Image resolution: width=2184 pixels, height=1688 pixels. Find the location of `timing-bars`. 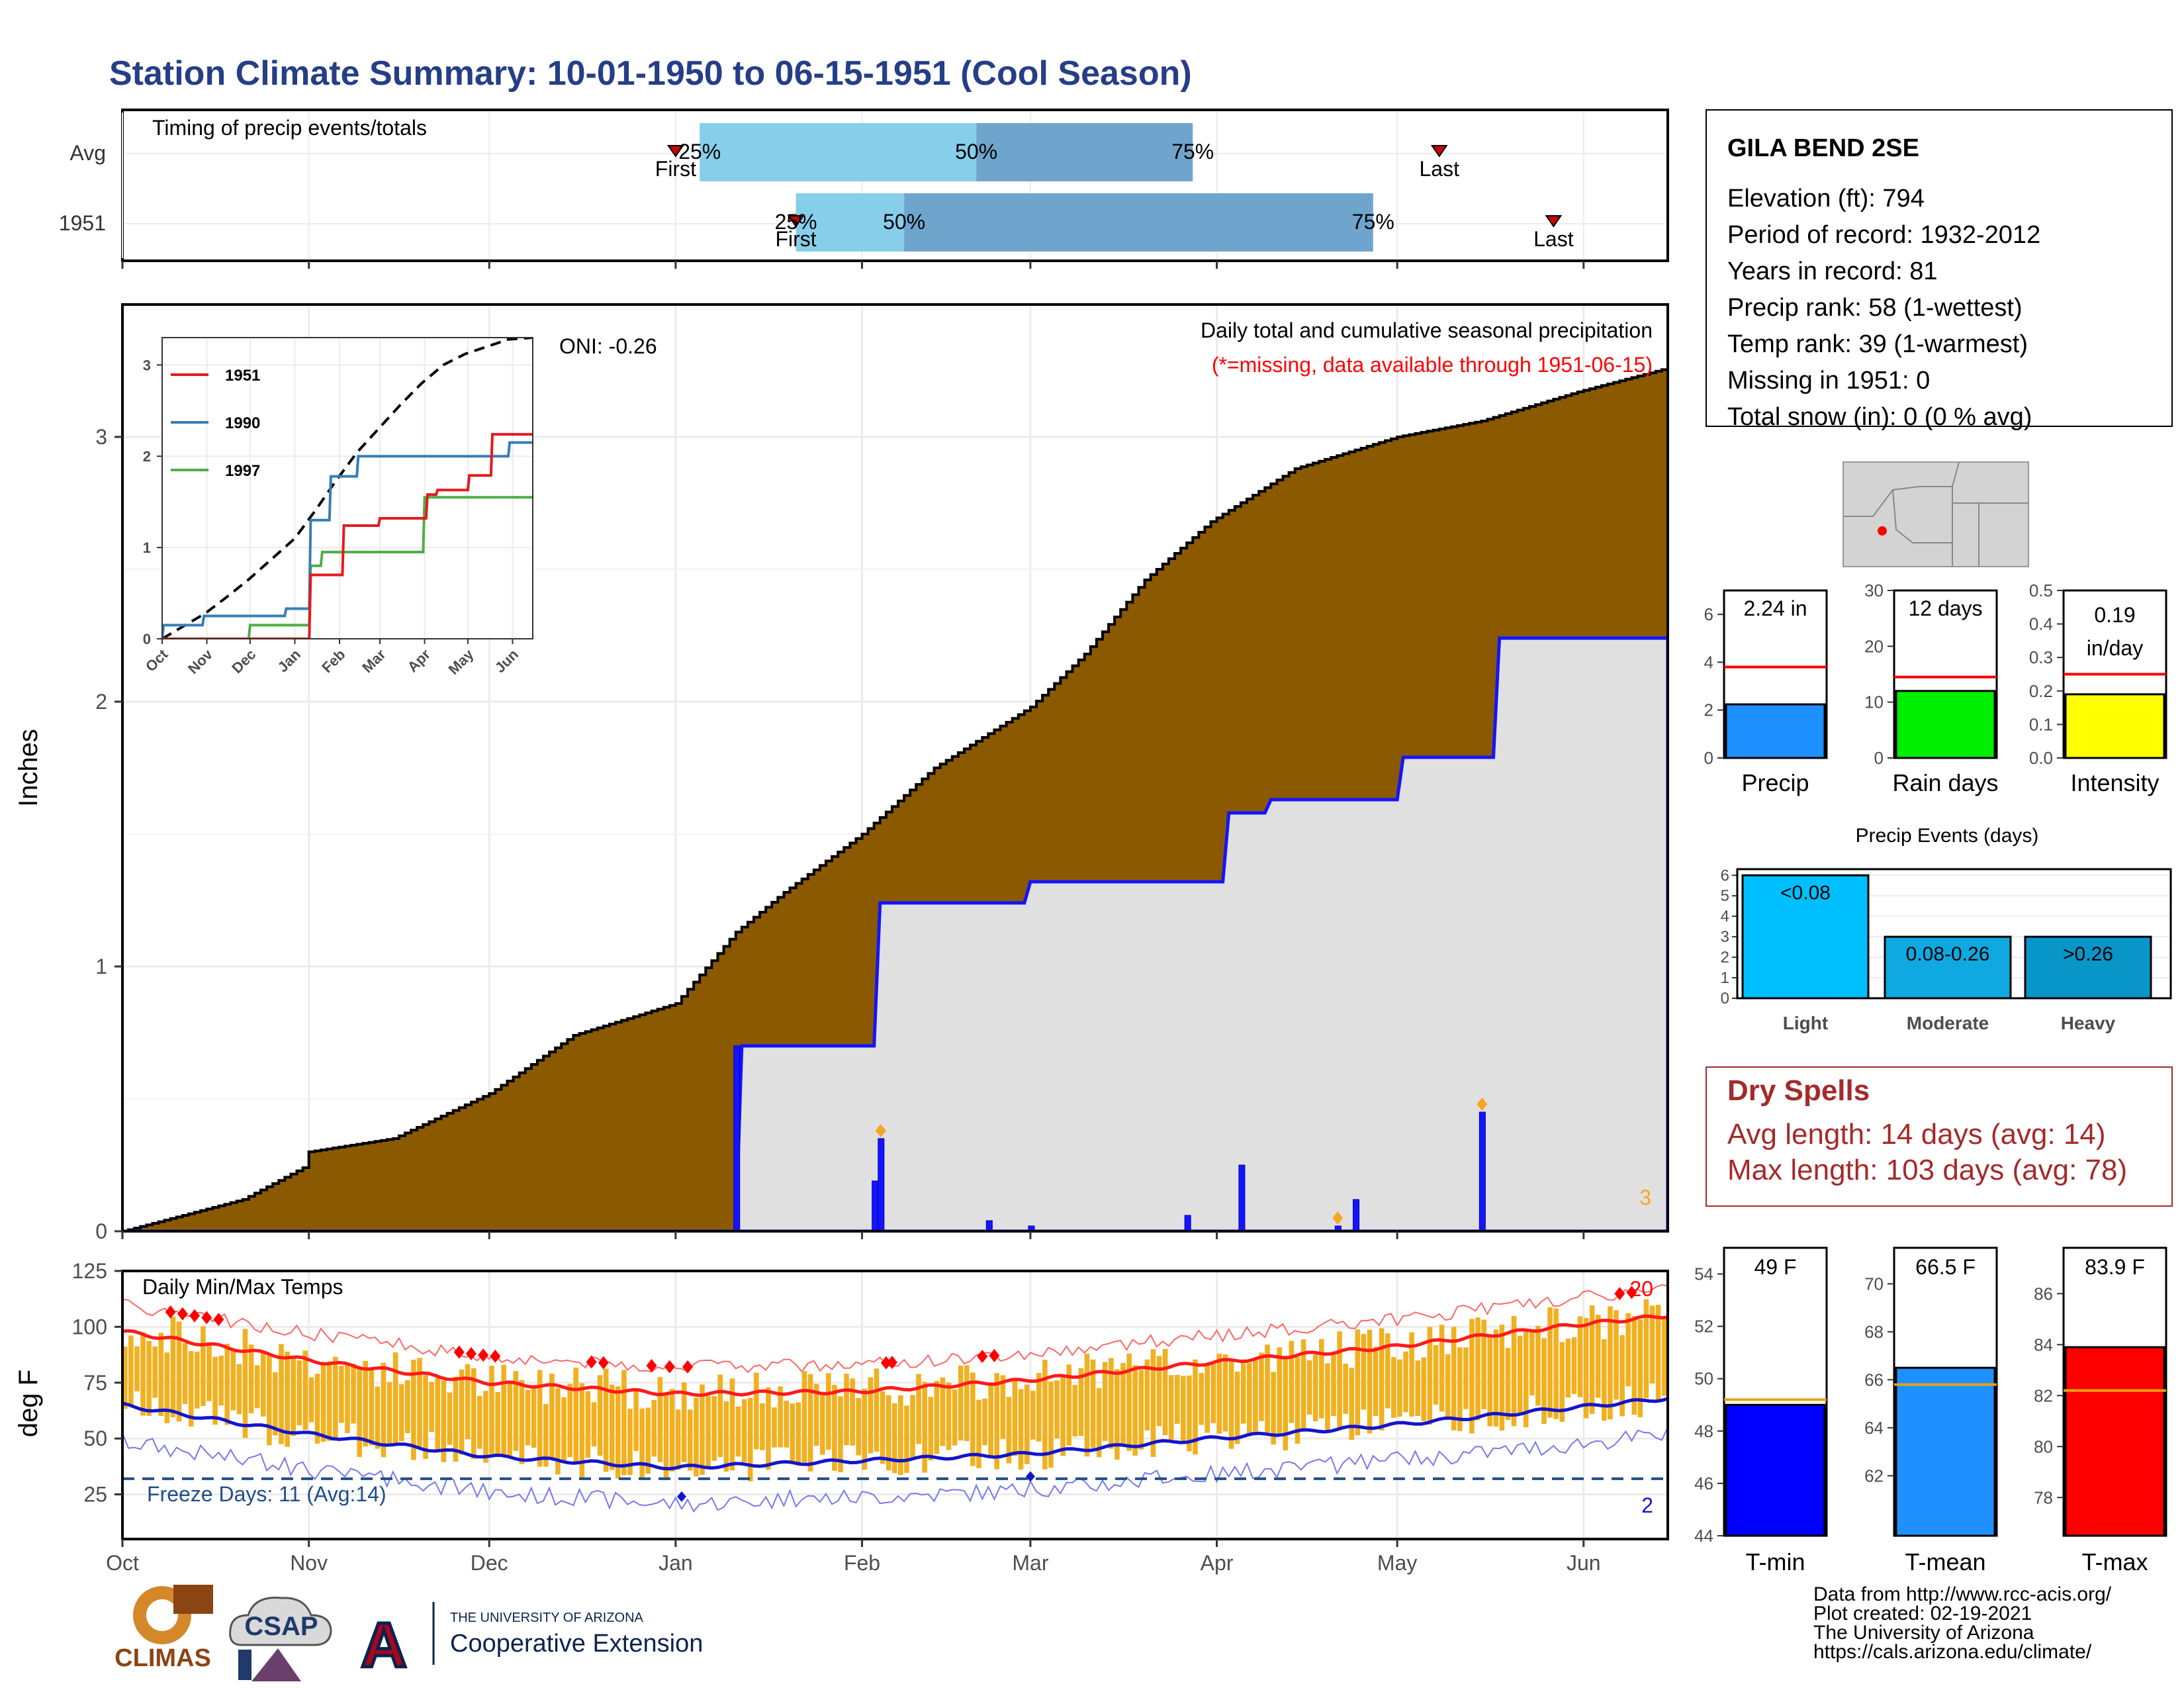

timing-bars is located at coordinates (1114, 187).